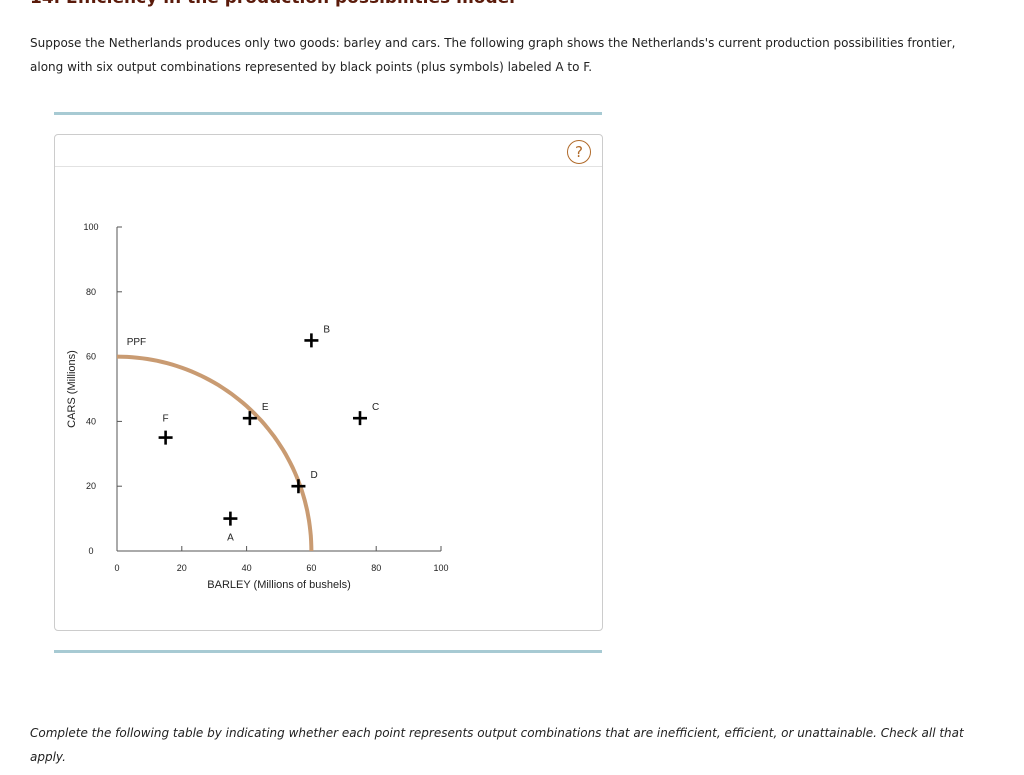 The width and height of the screenshot is (1024, 775). Describe the element at coordinates (90, 227) in the screenshot. I see `y-tick-label: 100` at that location.